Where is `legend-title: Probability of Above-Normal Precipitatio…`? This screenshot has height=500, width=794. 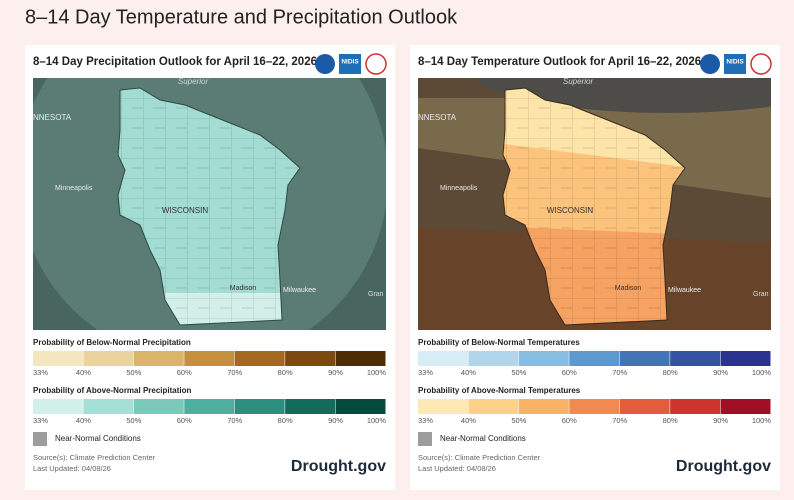
legend-title: Probability of Above-Normal Precipitatio… is located at coordinates (112, 390).